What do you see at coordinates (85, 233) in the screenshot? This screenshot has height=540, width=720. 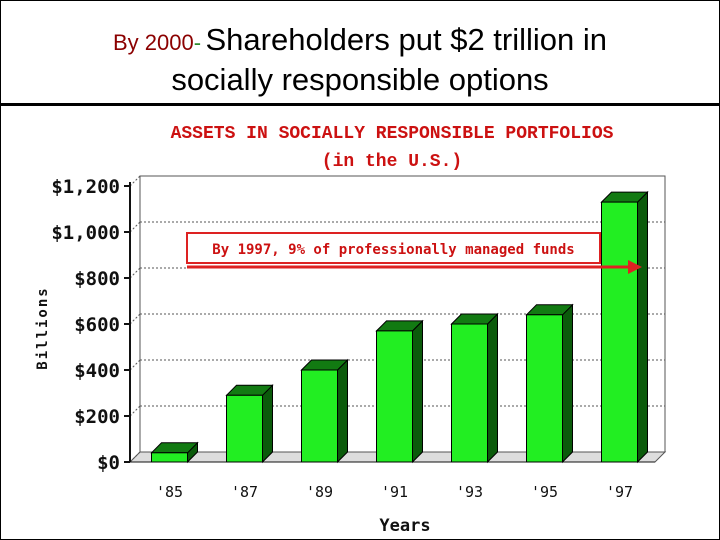 I see `y-tick-label: $1,000` at bounding box center [85, 233].